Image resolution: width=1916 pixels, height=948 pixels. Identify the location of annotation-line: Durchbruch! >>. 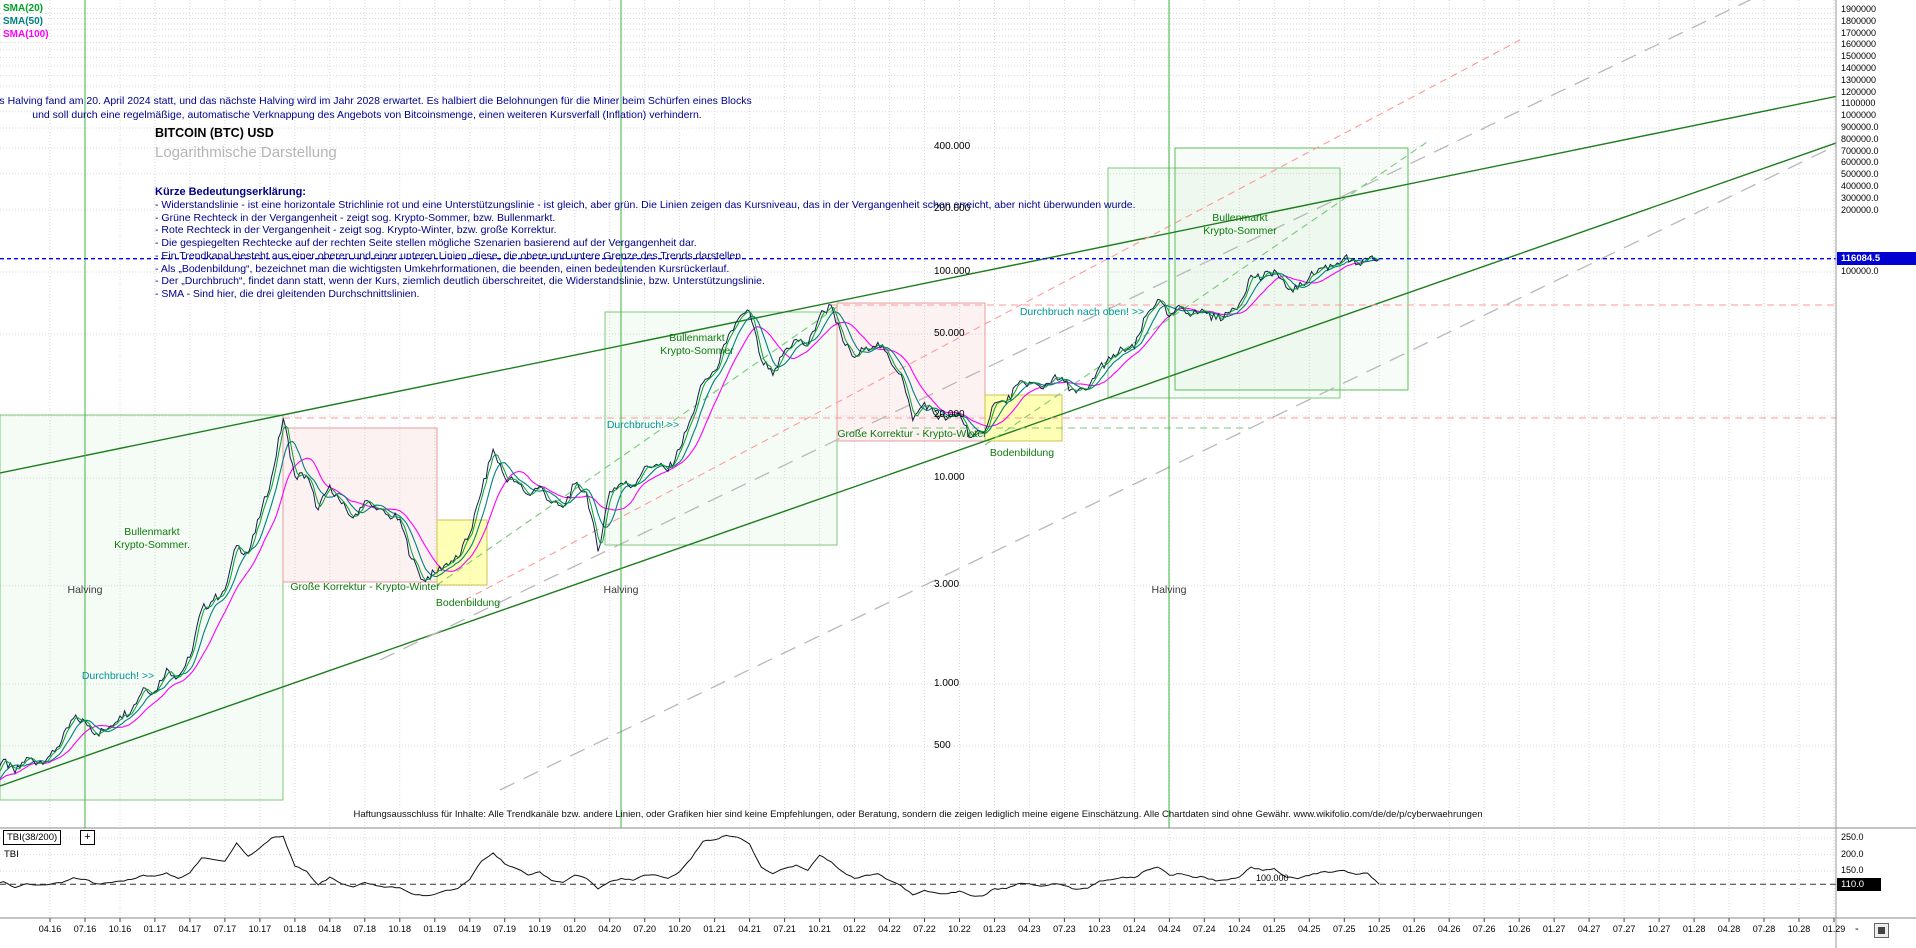
(643, 425).